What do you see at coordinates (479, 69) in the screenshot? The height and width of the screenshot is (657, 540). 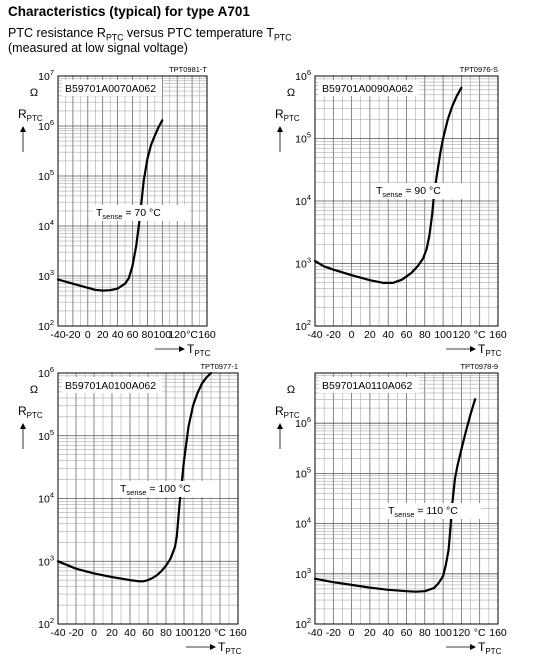 I see `figure-code: TPT0976-S` at bounding box center [479, 69].